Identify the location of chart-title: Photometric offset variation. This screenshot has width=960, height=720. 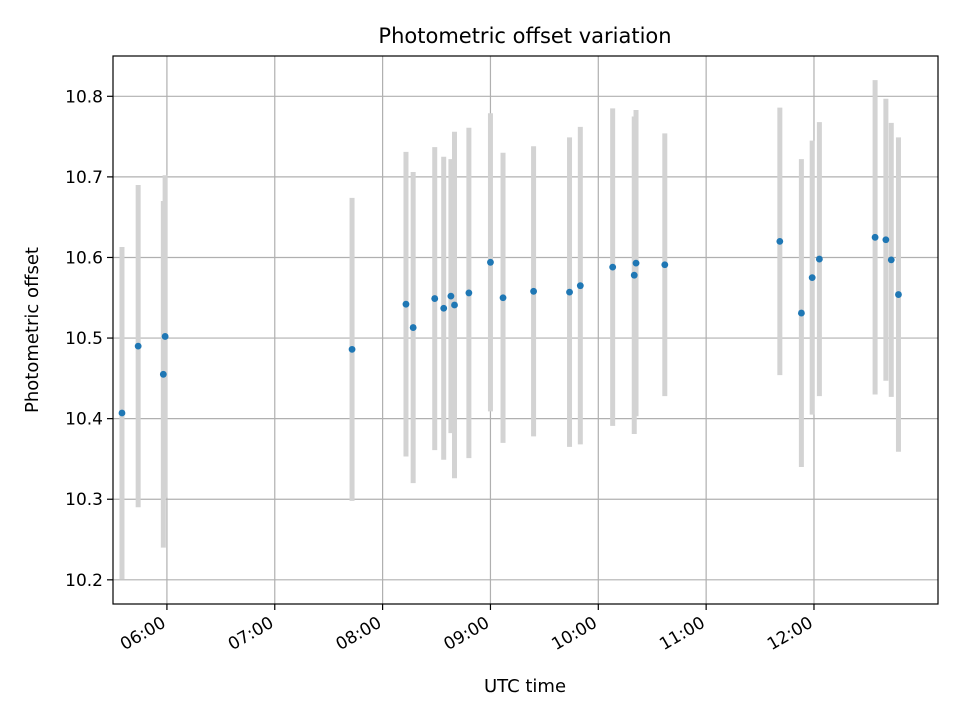
(524, 36).